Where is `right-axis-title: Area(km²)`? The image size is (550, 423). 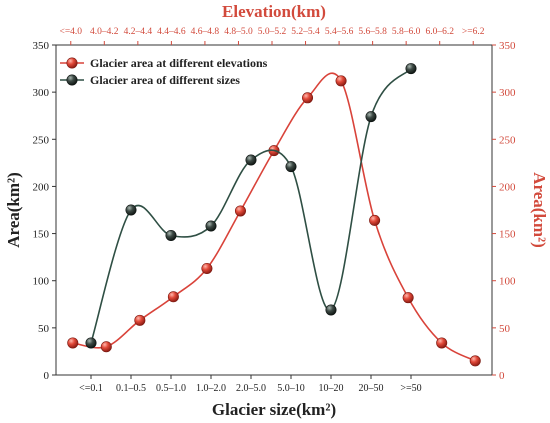
right-axis-title: Area(km²) is located at coordinates (539, 210).